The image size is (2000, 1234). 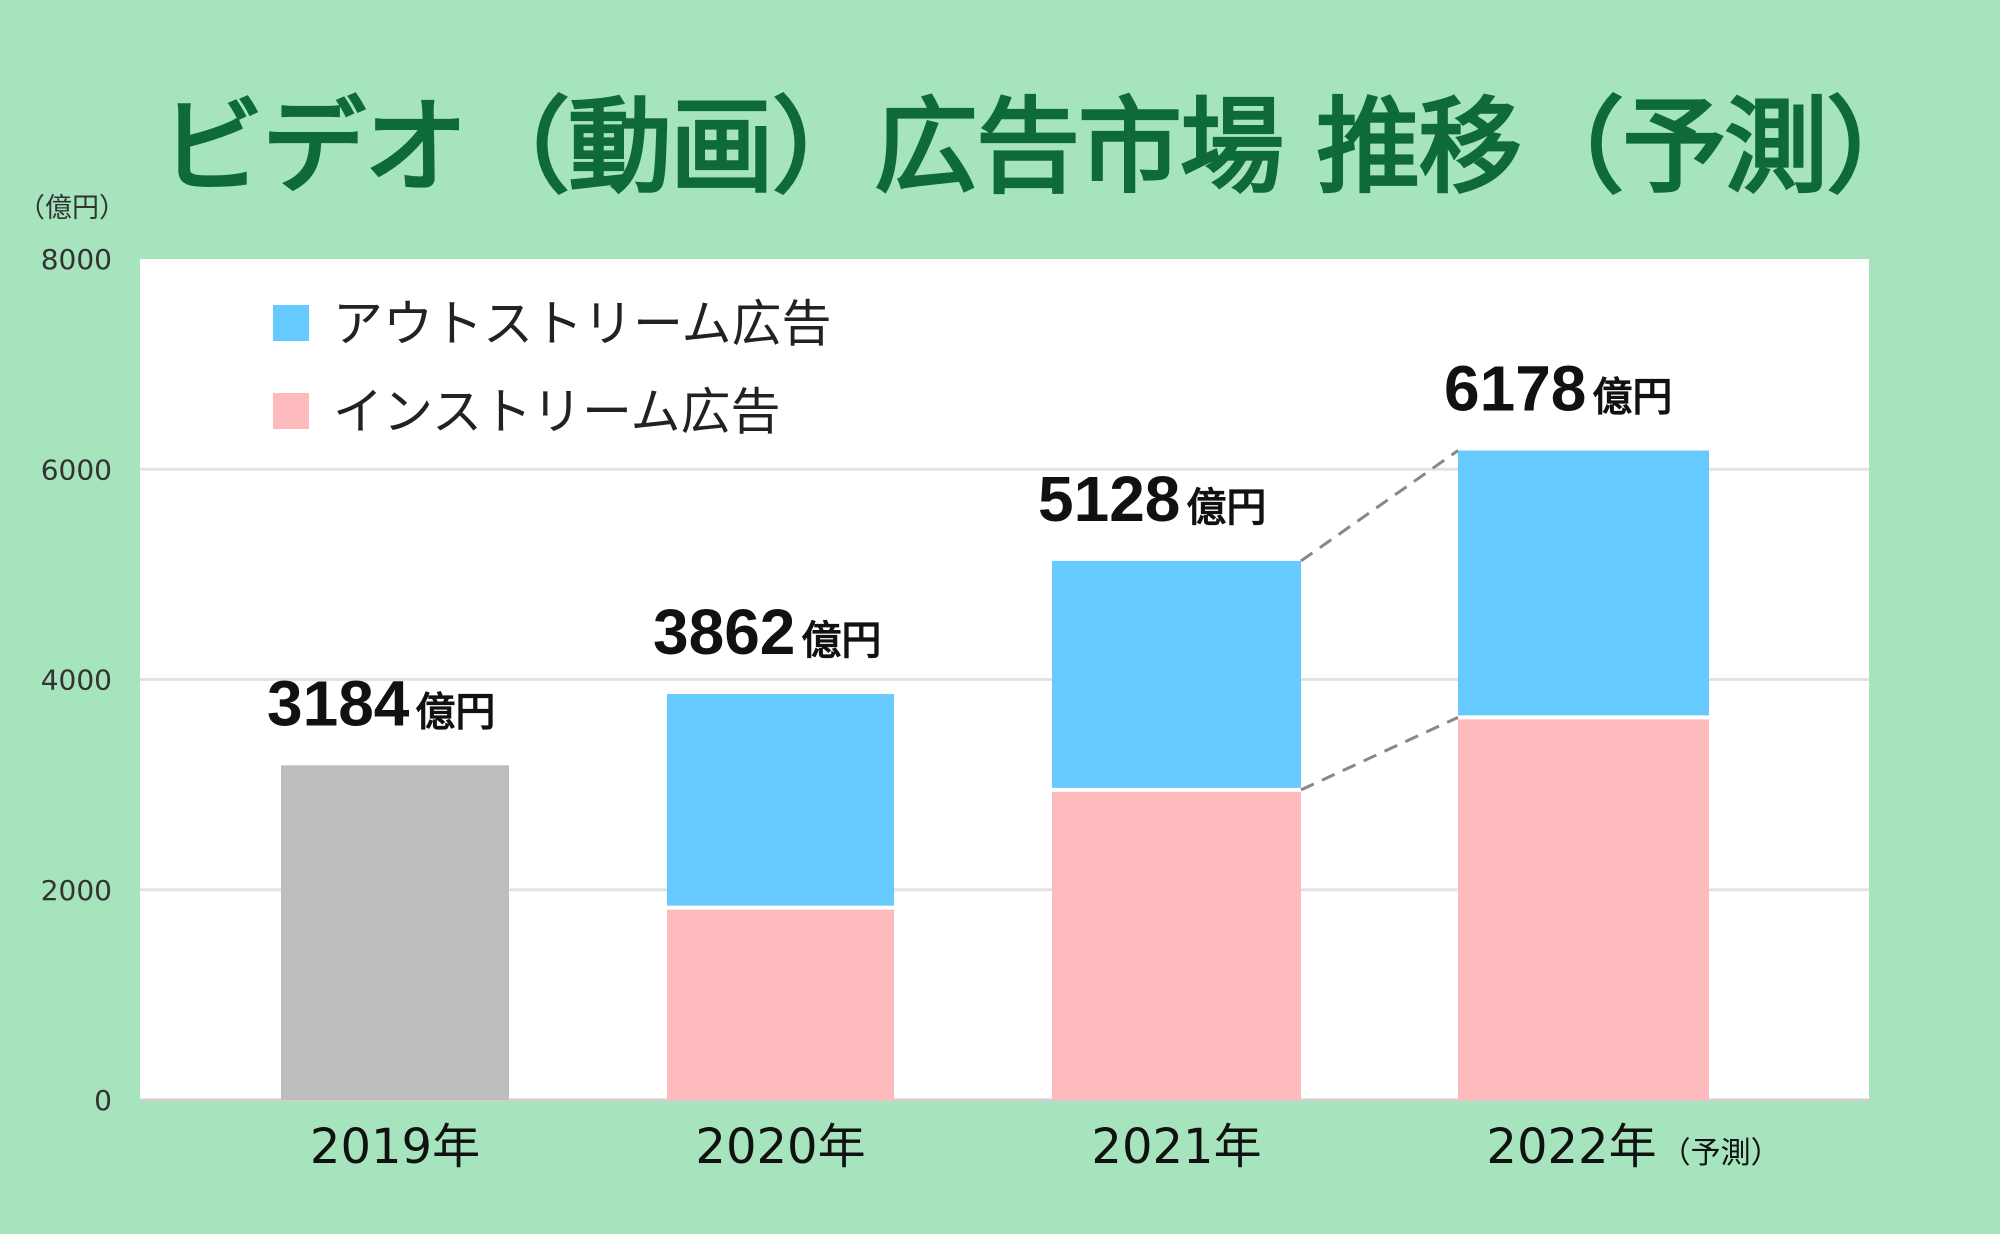 I want to click on x-category-note: （予測）, so click(x=1721, y=1153).